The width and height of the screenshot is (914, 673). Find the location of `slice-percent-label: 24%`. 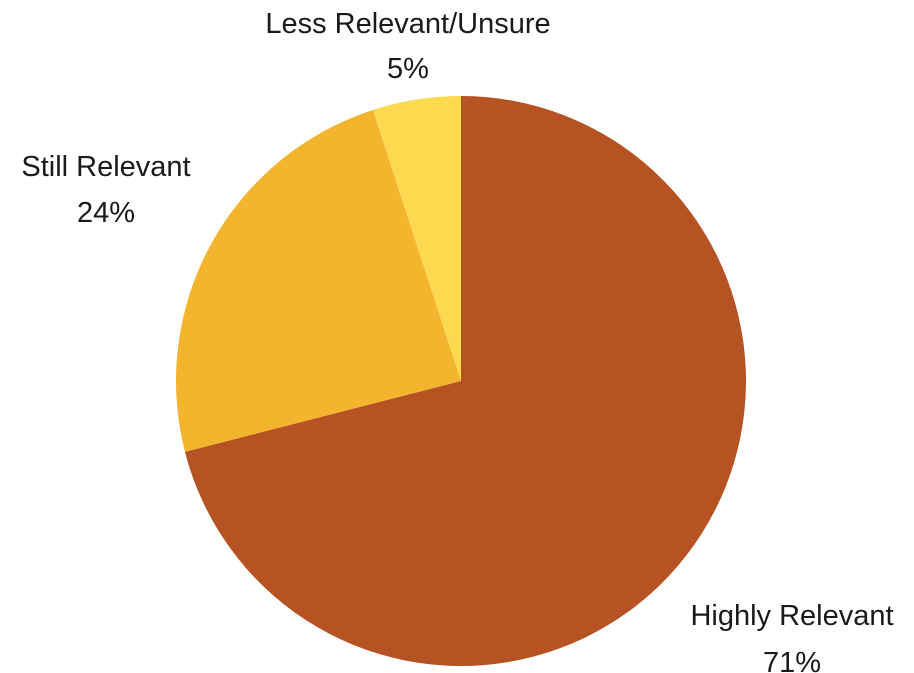

slice-percent-label: 24% is located at coordinates (106, 213).